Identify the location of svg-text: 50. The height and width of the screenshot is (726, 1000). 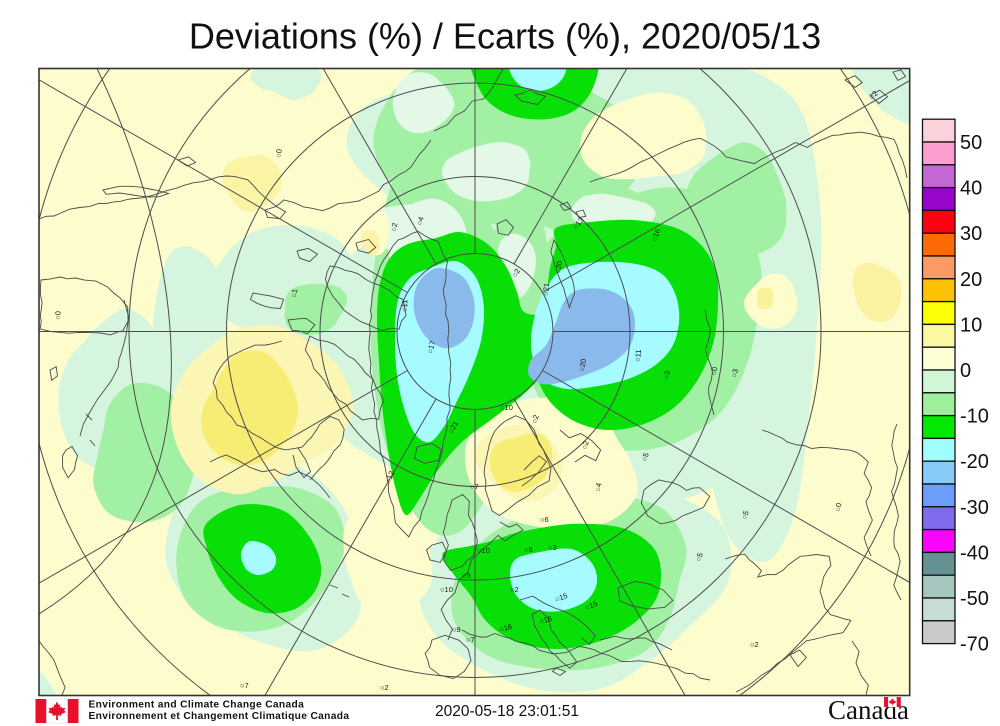
(971, 143).